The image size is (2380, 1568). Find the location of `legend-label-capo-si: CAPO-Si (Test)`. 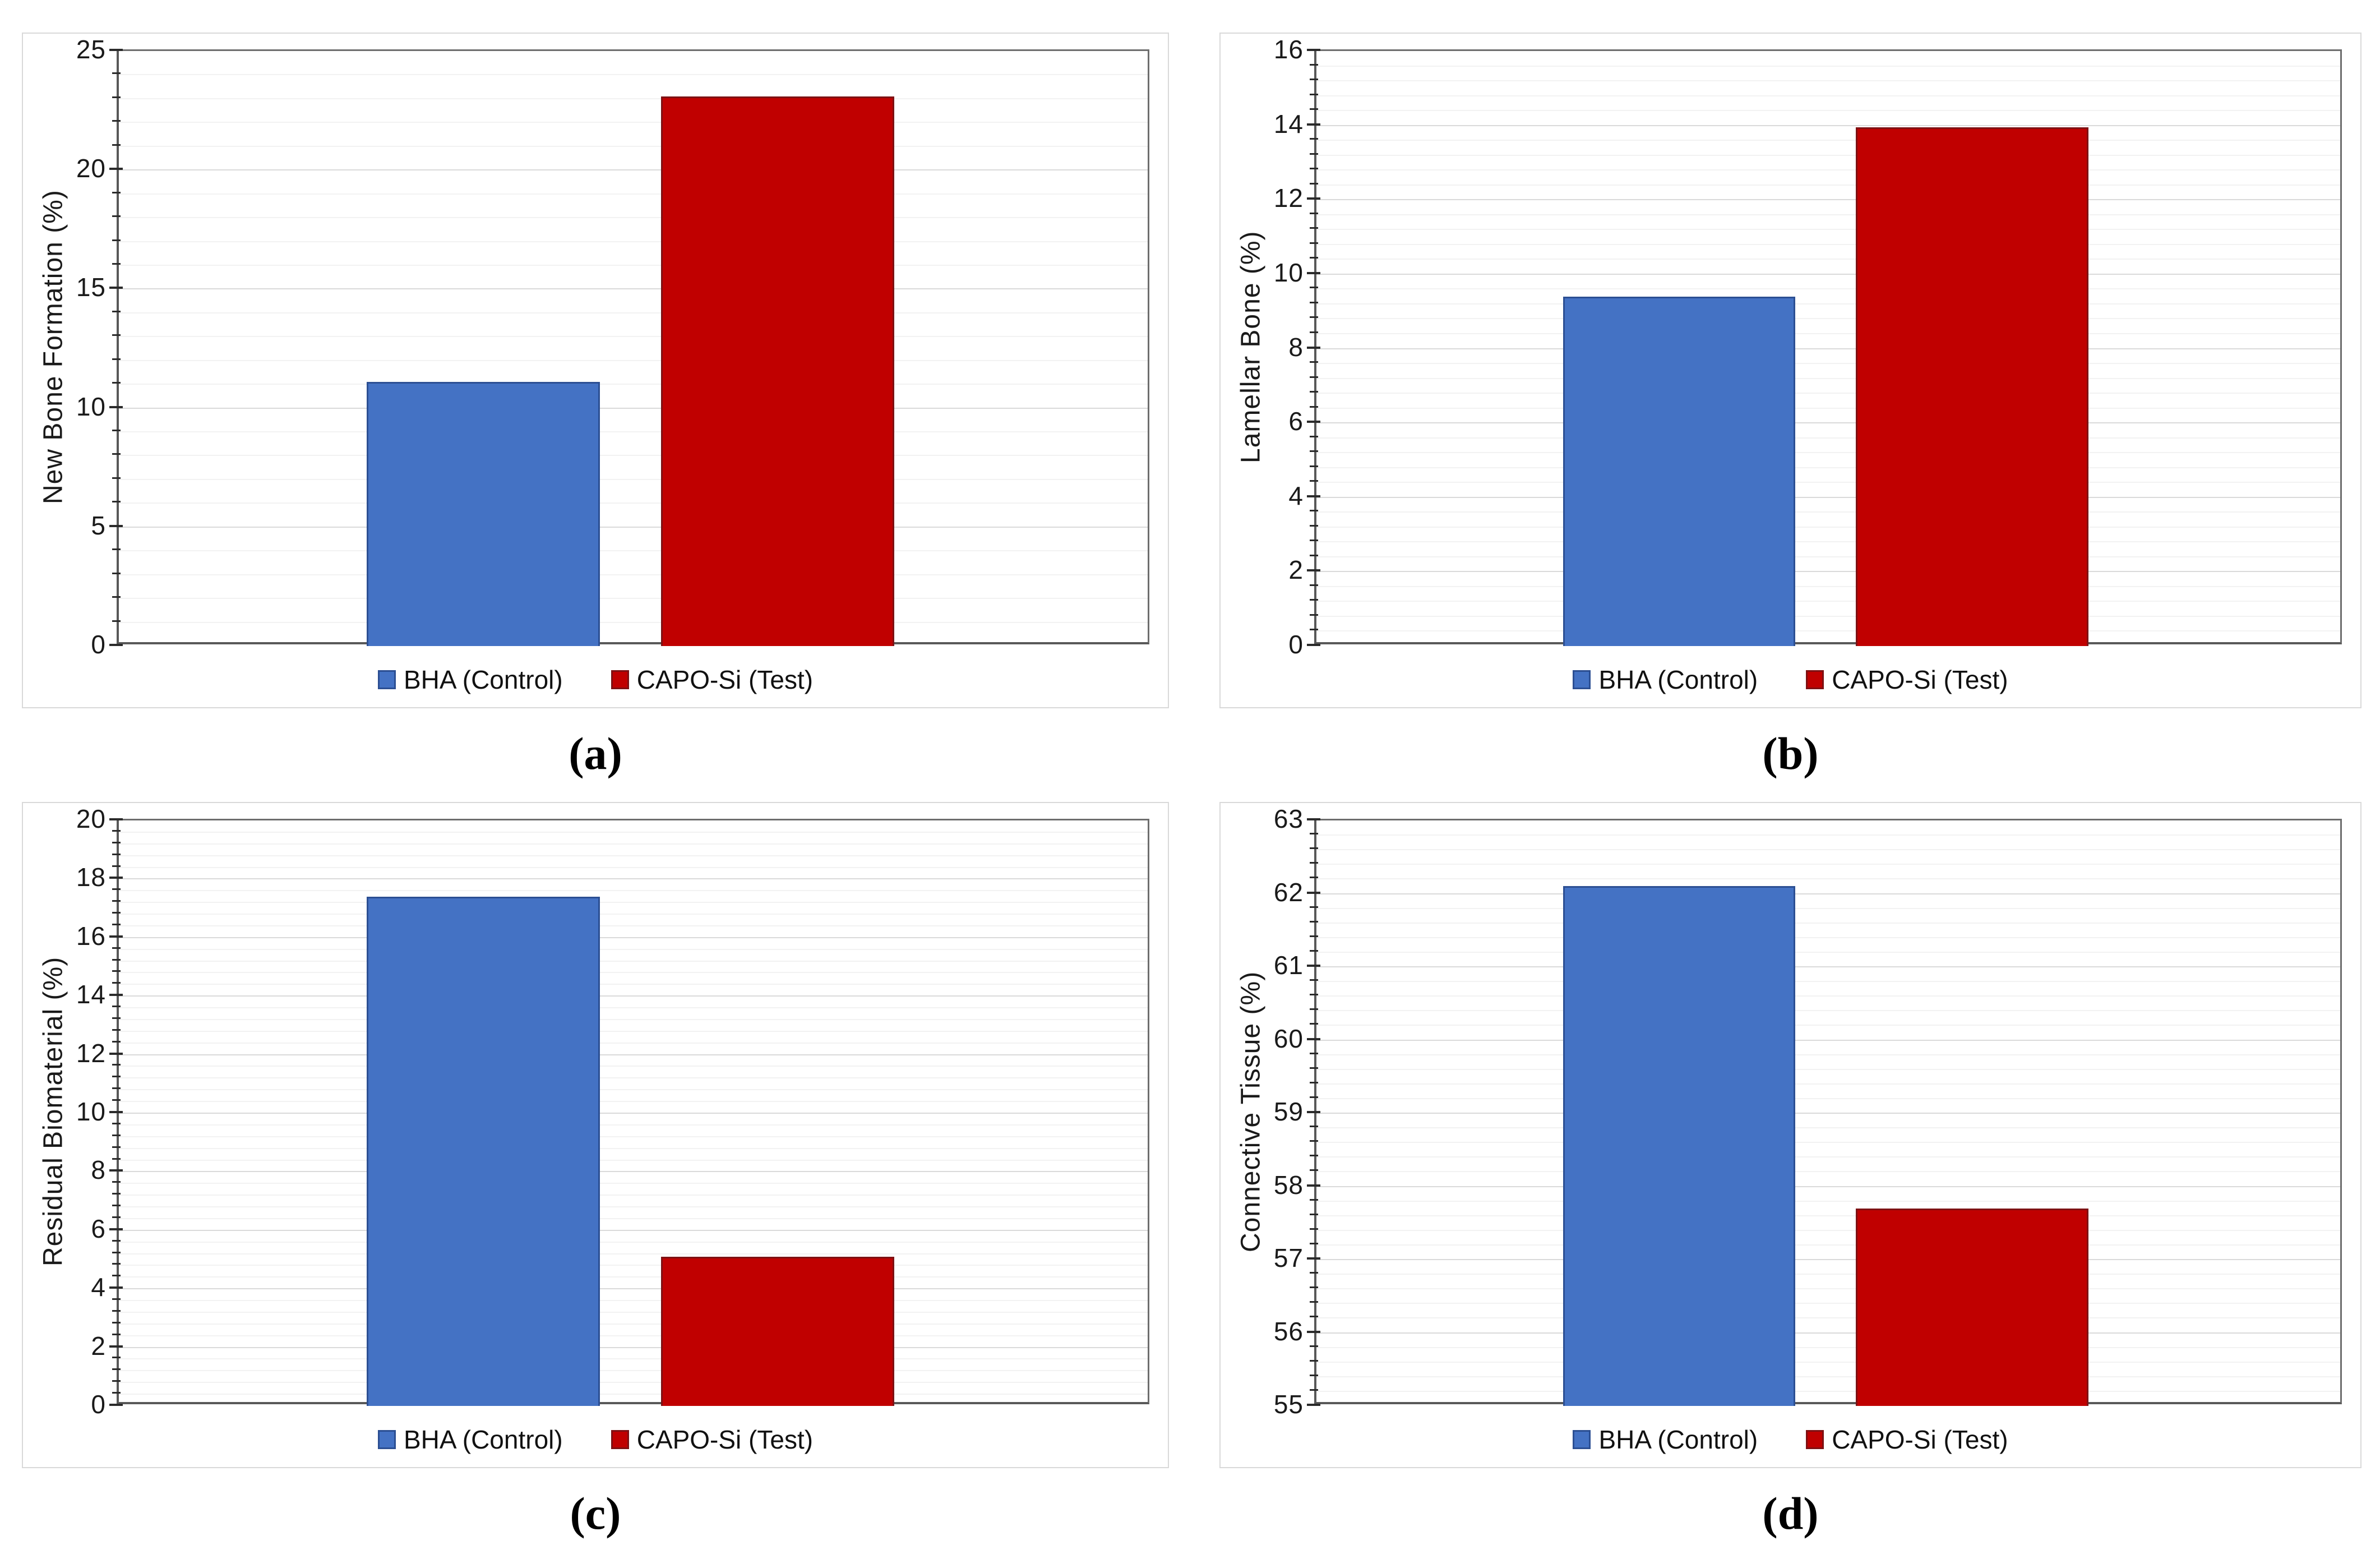

legend-label-capo-si: CAPO-Si (Test) is located at coordinates (1920, 679).